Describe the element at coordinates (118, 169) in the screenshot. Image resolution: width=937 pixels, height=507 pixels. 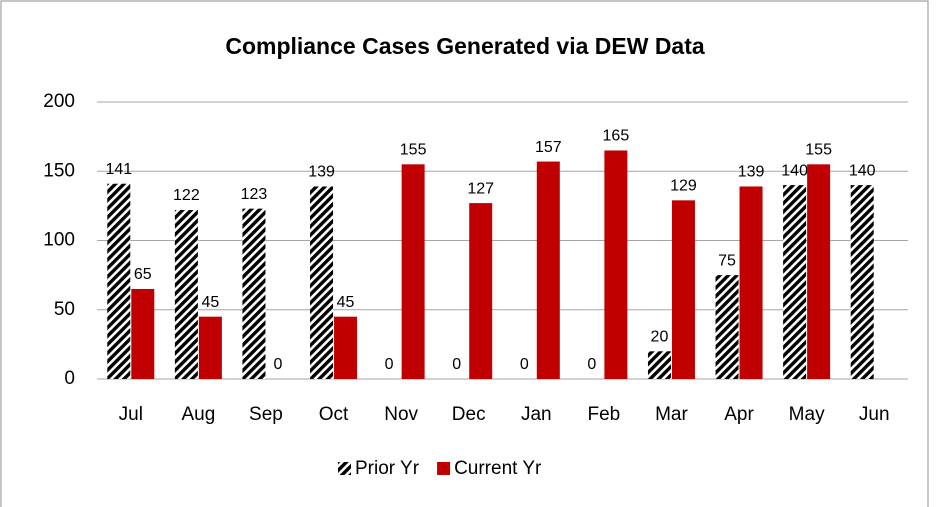
I see `data-label: 141` at that location.